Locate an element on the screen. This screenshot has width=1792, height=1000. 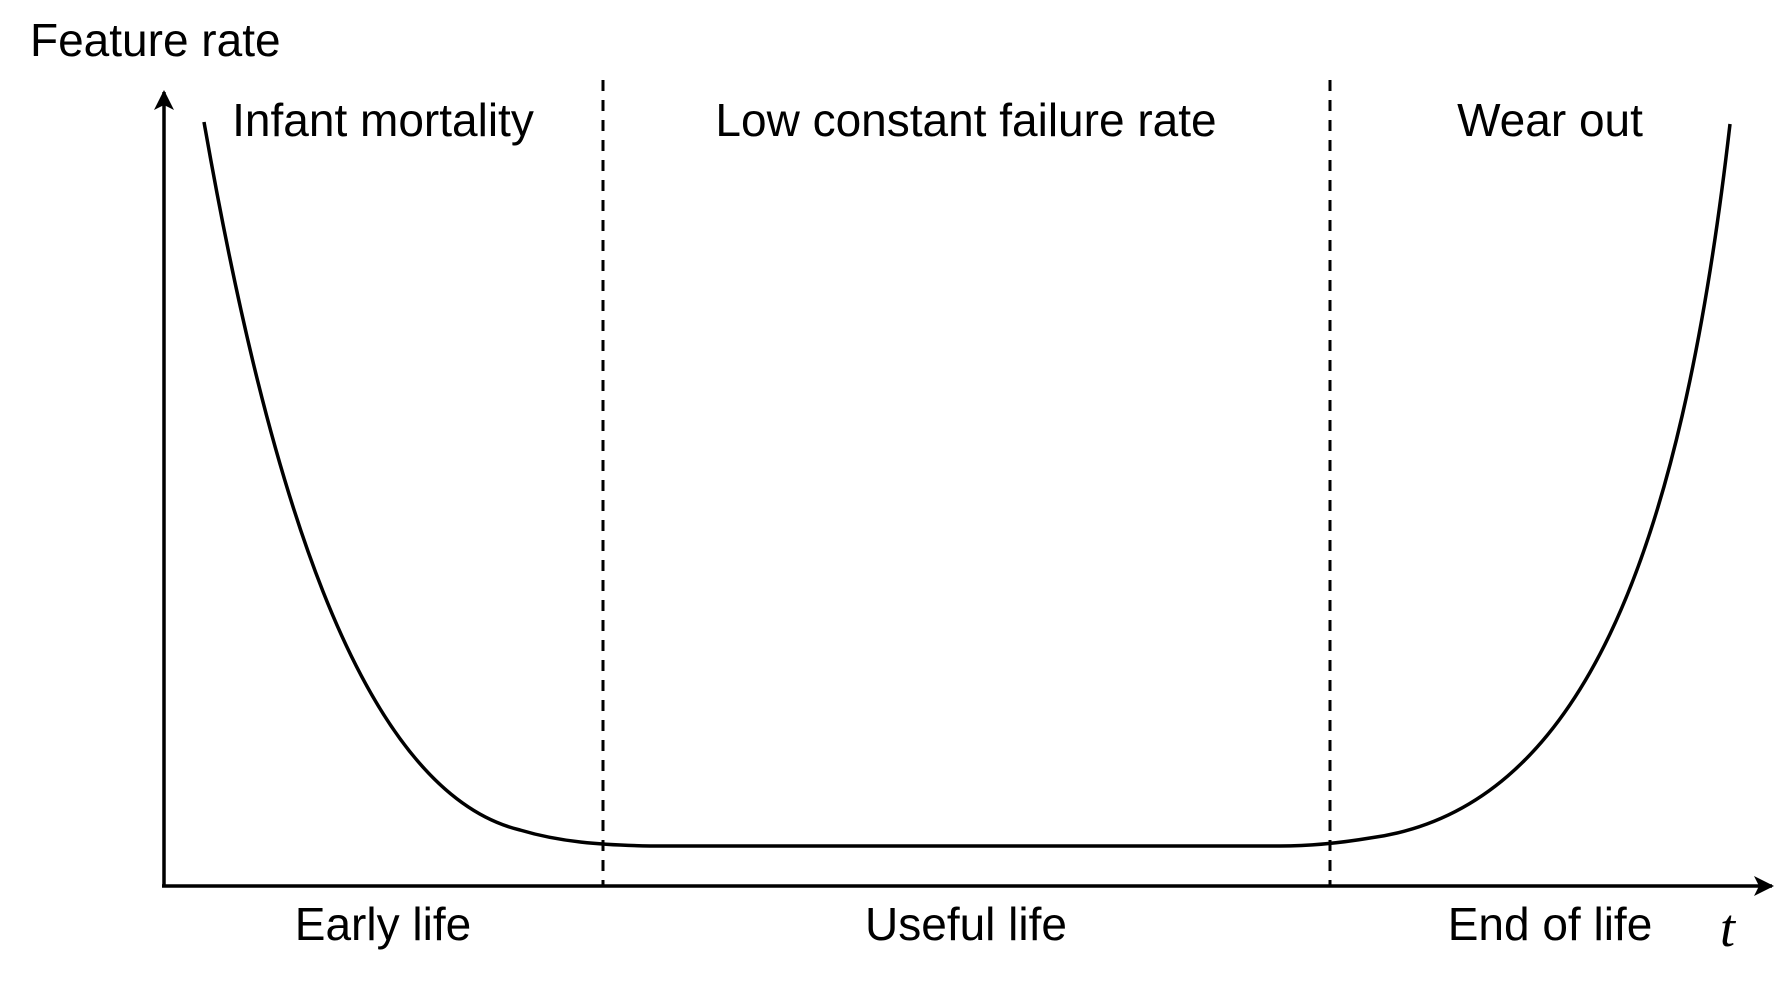
phase-label-wear-out: Wear out is located at coordinates (1550, 120).